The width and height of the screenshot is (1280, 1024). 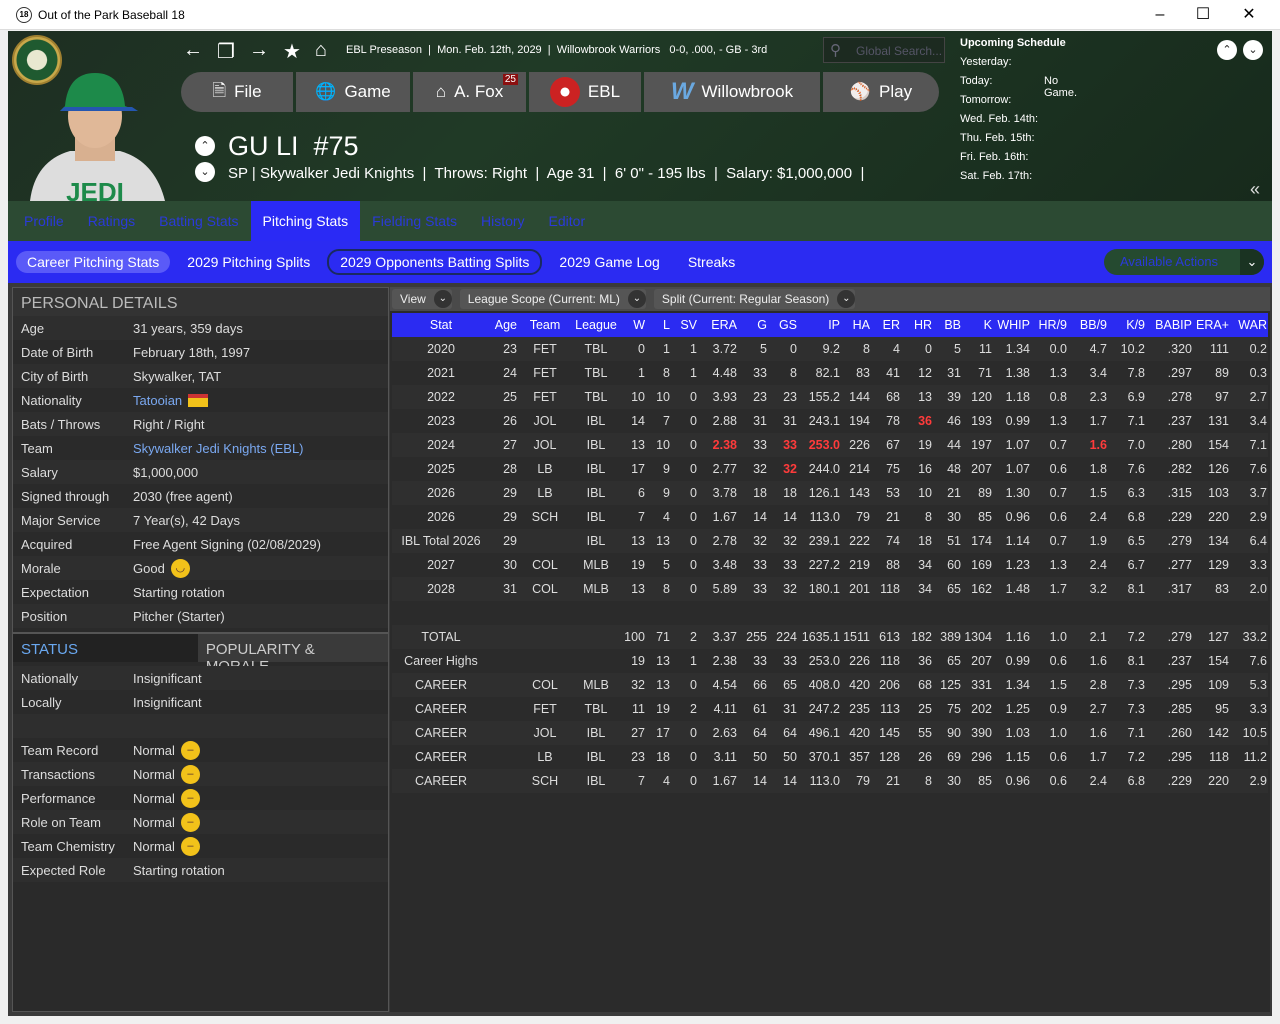 I want to click on detail-value-text: Tatooian, so click(x=158, y=400).